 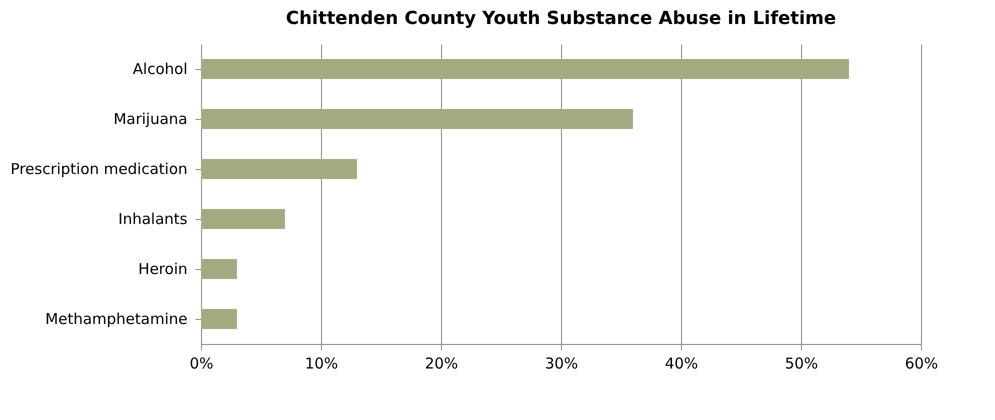 What do you see at coordinates (202, 363) in the screenshot?
I see `x-tick-label: 0%` at bounding box center [202, 363].